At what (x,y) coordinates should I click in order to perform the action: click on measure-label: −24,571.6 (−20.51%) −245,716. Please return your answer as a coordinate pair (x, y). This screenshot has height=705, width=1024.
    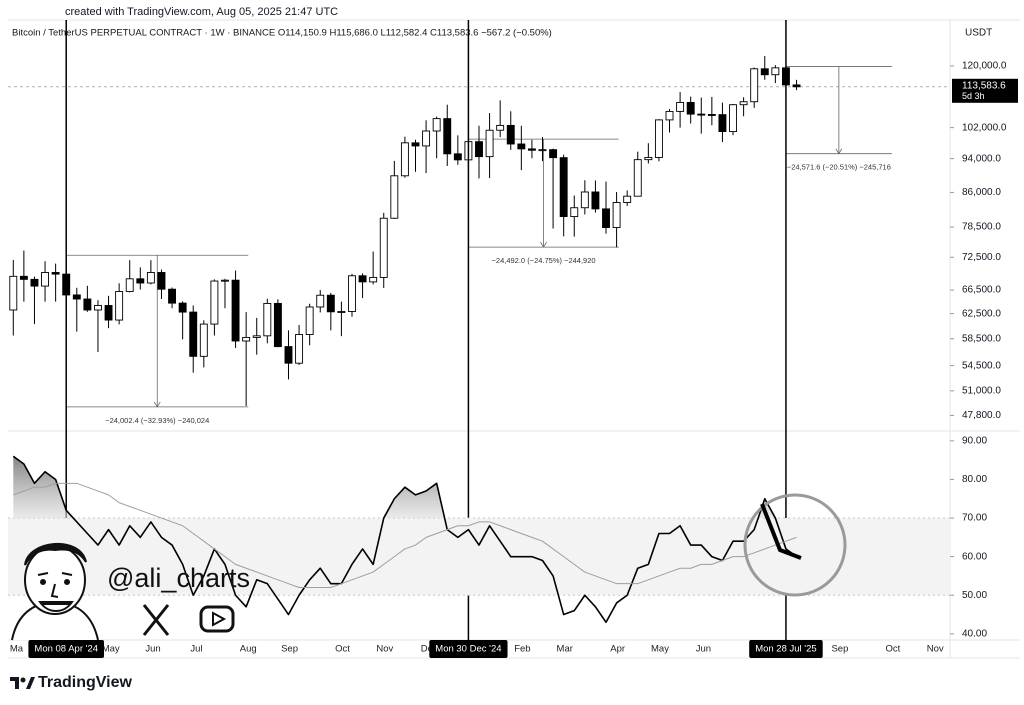
    Looking at the image, I should click on (839, 167).